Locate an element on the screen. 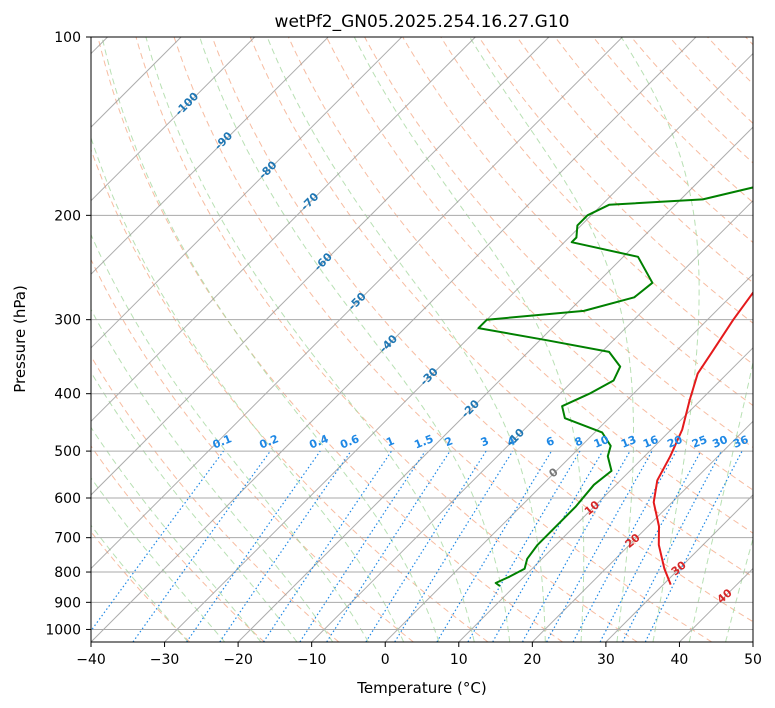  x-tick-label: 50 is located at coordinates (753, 660).